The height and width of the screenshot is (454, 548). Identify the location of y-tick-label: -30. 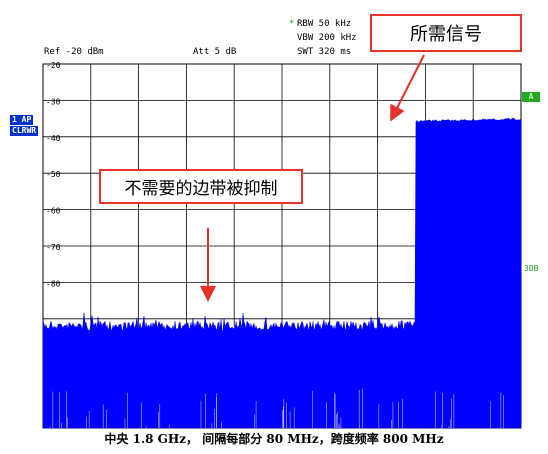
(53, 101).